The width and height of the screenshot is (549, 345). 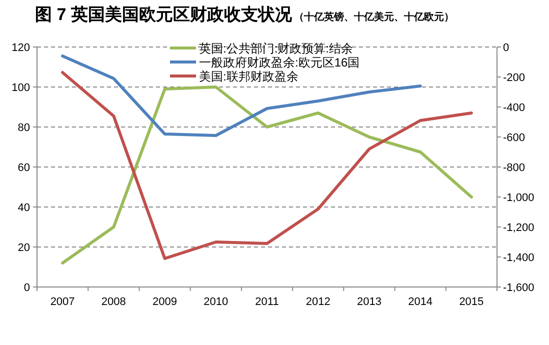 I want to click on y-tick-label: 0, so click(x=27, y=288).